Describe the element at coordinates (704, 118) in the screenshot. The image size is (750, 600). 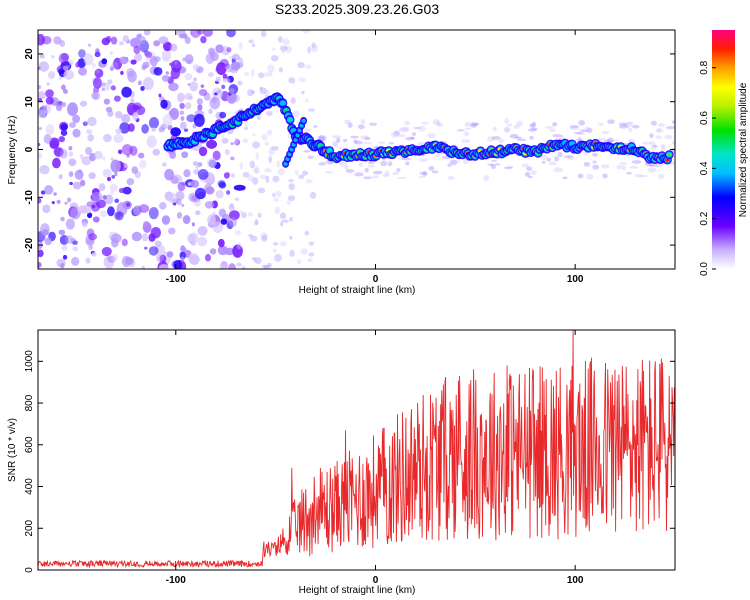
I see `colorbar-tick-label: 0.6` at that location.